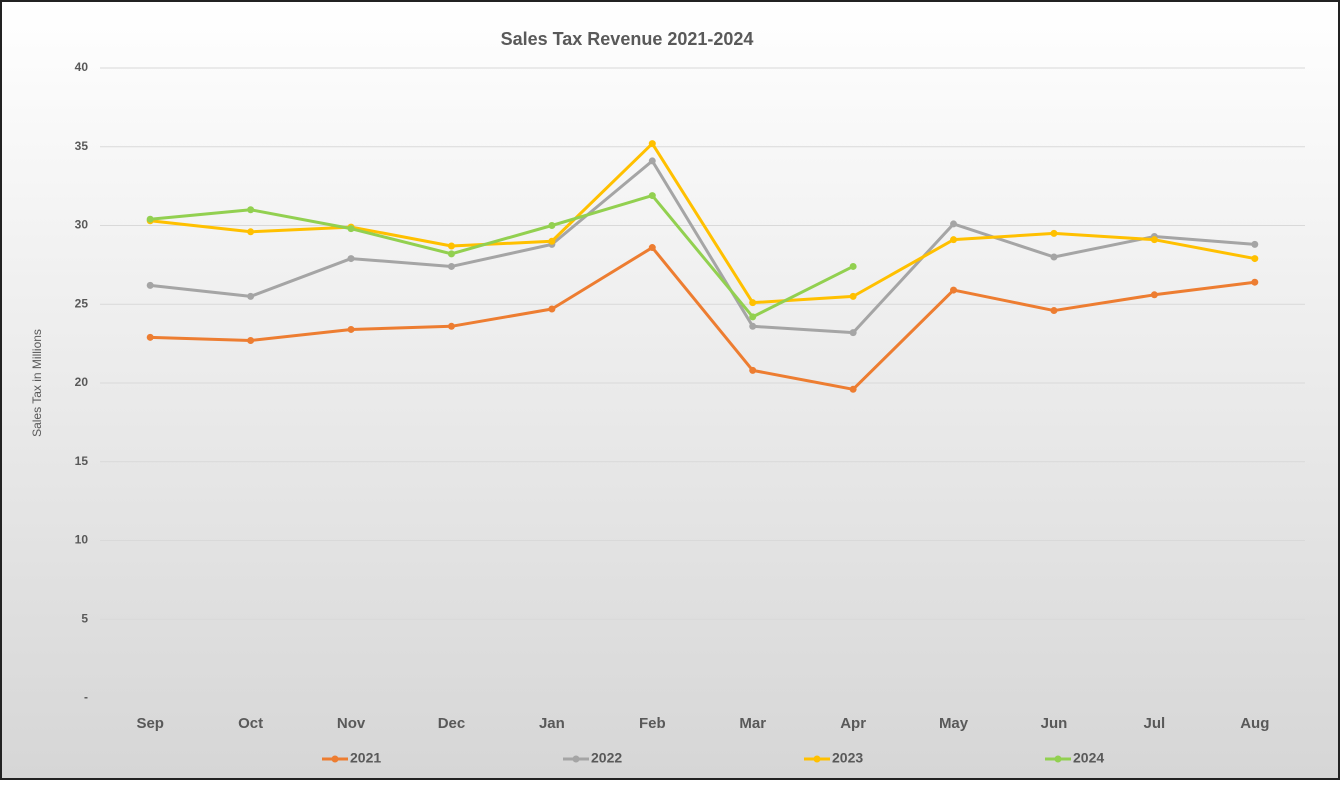 The height and width of the screenshot is (785, 1340). Describe the element at coordinates (752, 723) in the screenshot. I see `x-tick-label: Mar` at that location.